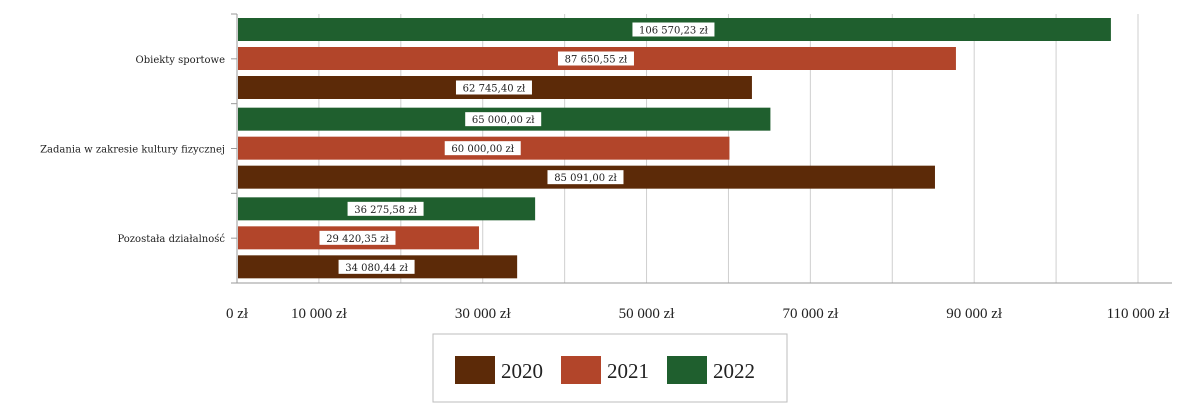 This screenshot has width=1188, height=403. What do you see at coordinates (483, 314) in the screenshot?
I see `x-tick-label-2: 30 000 zł` at bounding box center [483, 314].